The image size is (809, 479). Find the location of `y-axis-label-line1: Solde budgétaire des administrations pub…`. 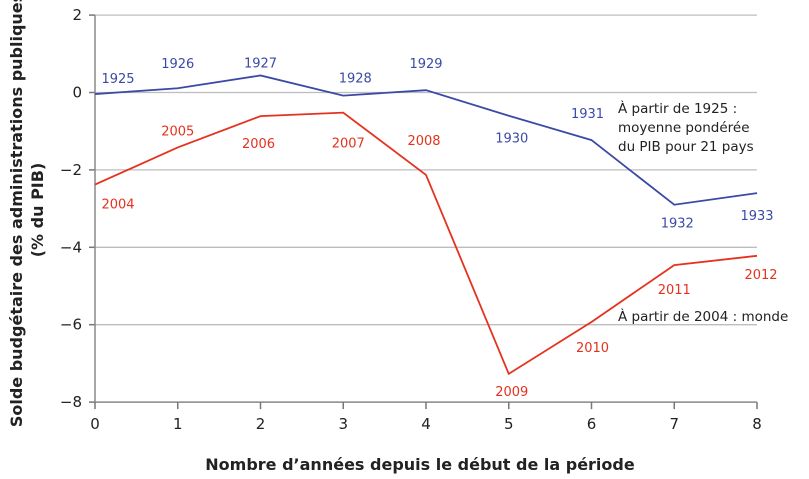

y-axis-label-line1: Solde budgétaire des administrations pub… is located at coordinates (16, 213).